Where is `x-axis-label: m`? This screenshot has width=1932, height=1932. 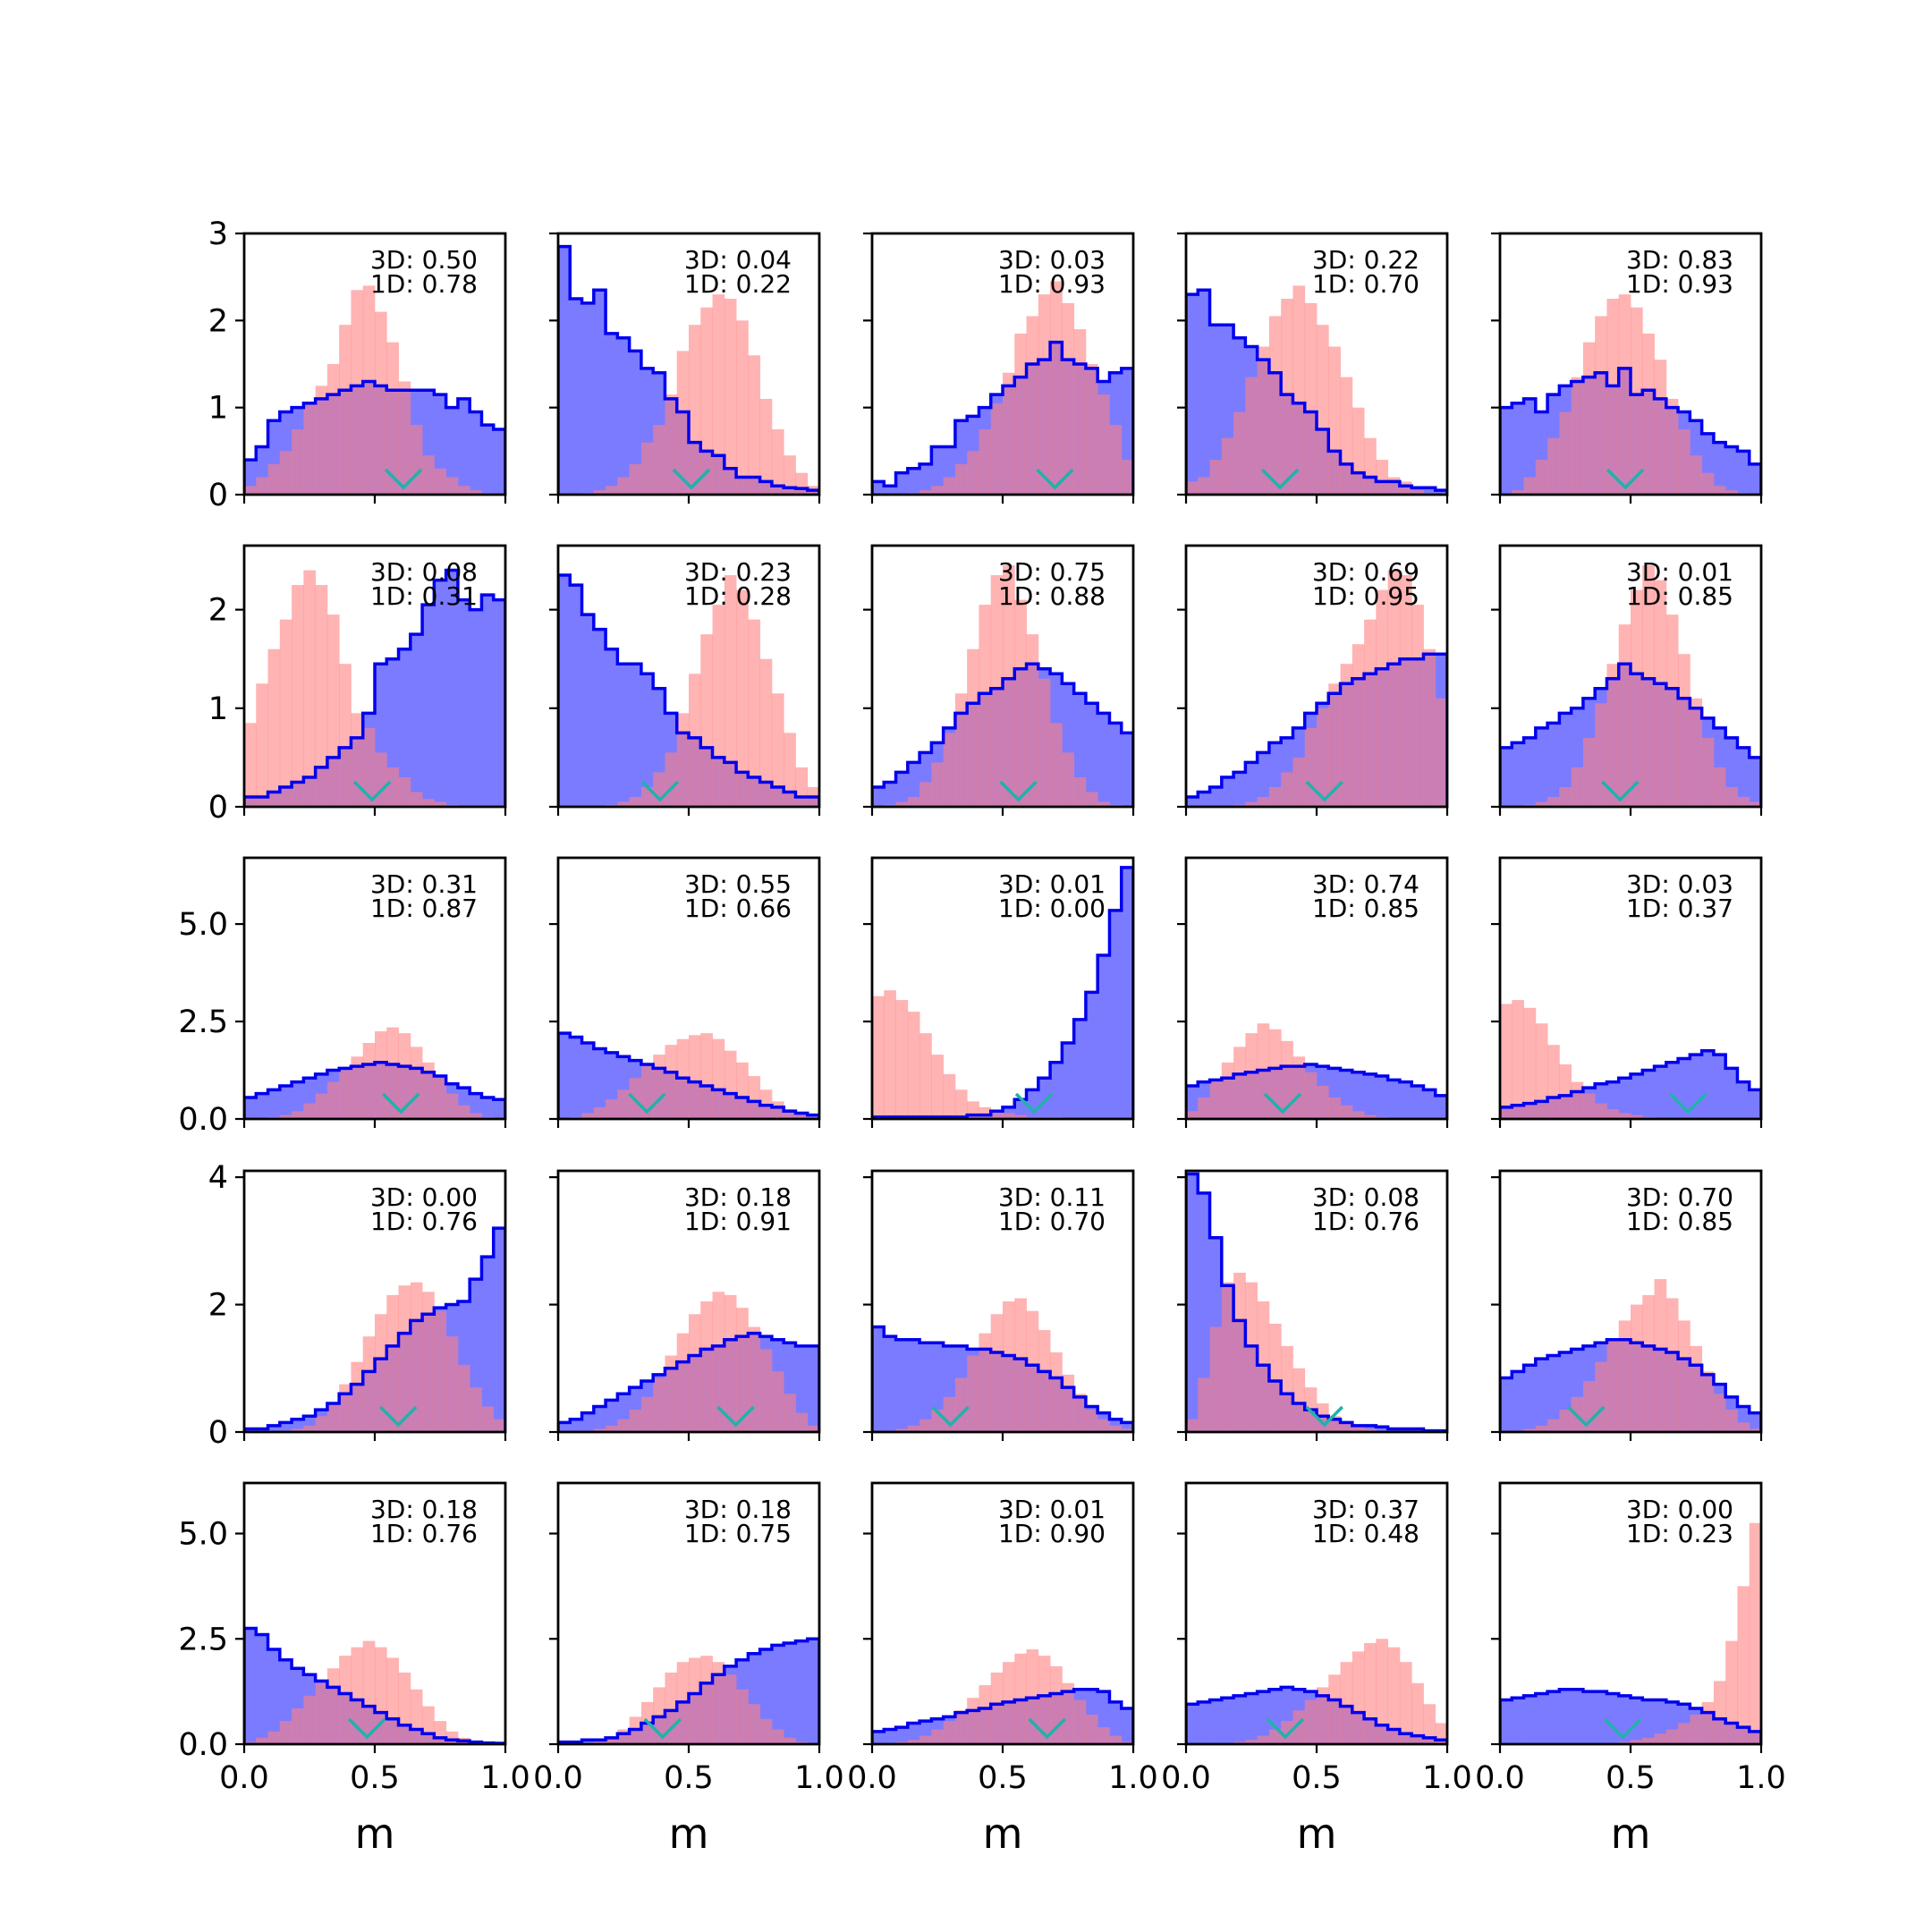
x-axis-label: m is located at coordinates (1003, 1833).